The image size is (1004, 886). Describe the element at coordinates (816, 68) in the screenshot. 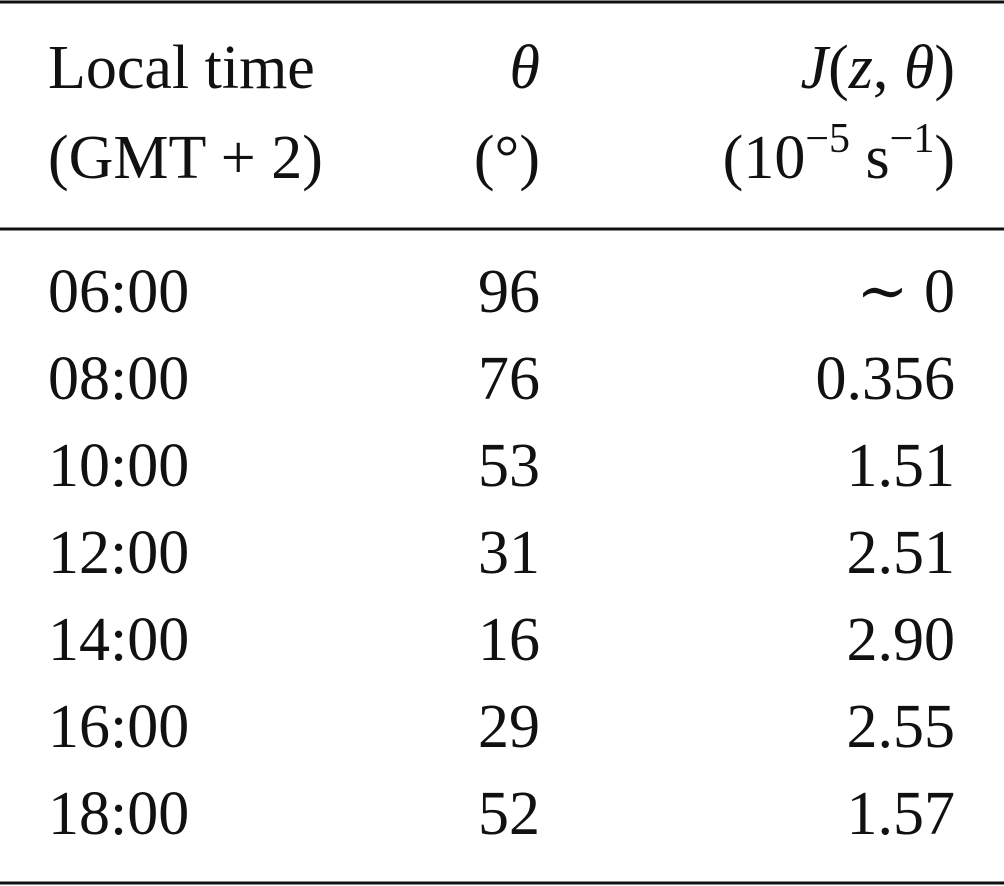

I see `math-part: J` at that location.